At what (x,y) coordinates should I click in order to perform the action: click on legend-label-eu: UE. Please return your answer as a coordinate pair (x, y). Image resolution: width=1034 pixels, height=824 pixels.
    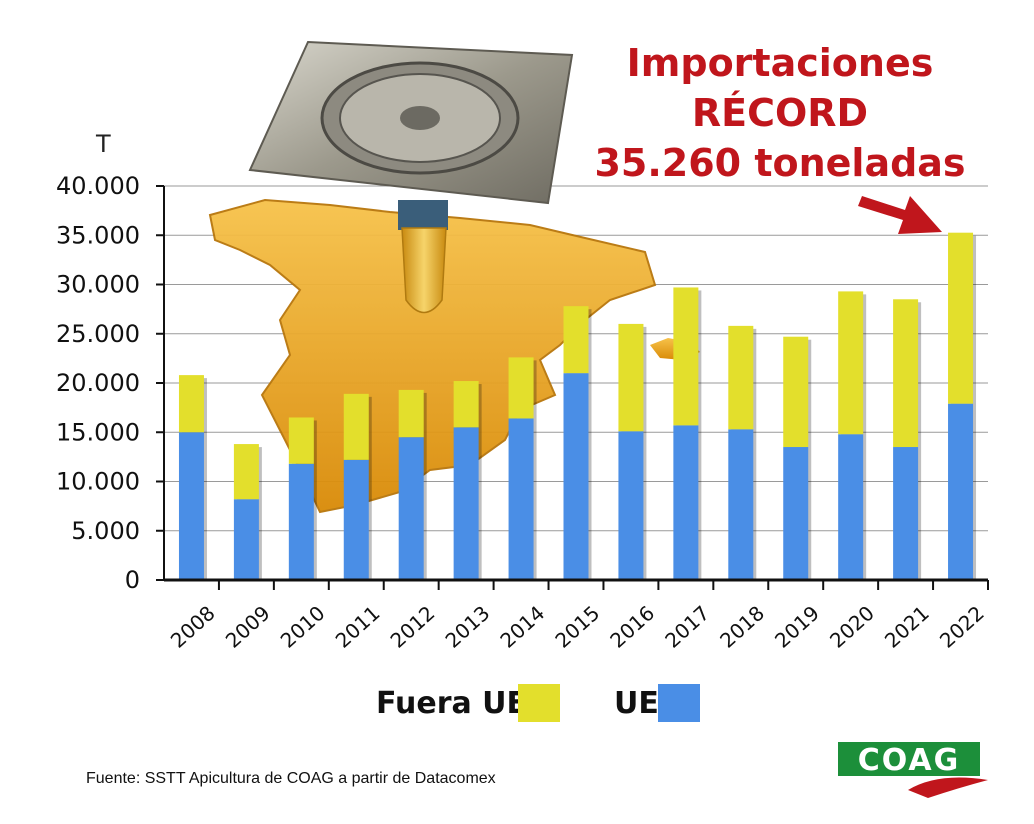
    Looking at the image, I should click on (636, 703).